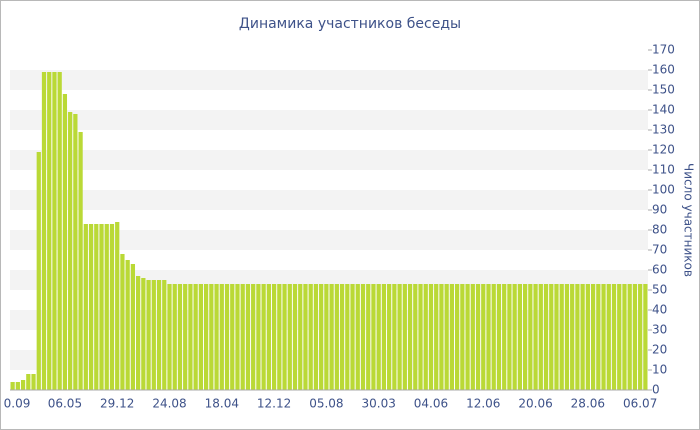 Image resolution: width=700 pixels, height=430 pixels. Describe the element at coordinates (535, 404) in the screenshot. I see `x-tick-label: 20.06` at that location.